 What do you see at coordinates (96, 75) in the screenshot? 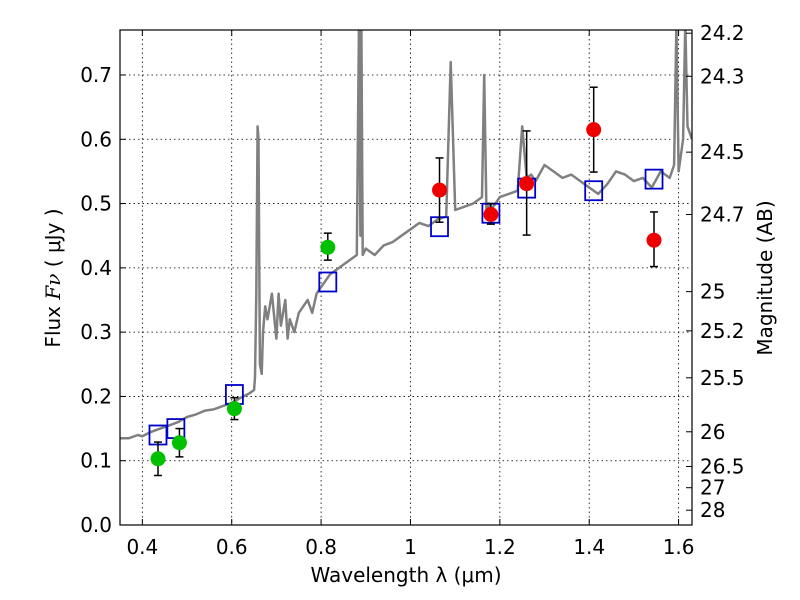
I see `y-tick-label: 0.7` at bounding box center [96, 75].